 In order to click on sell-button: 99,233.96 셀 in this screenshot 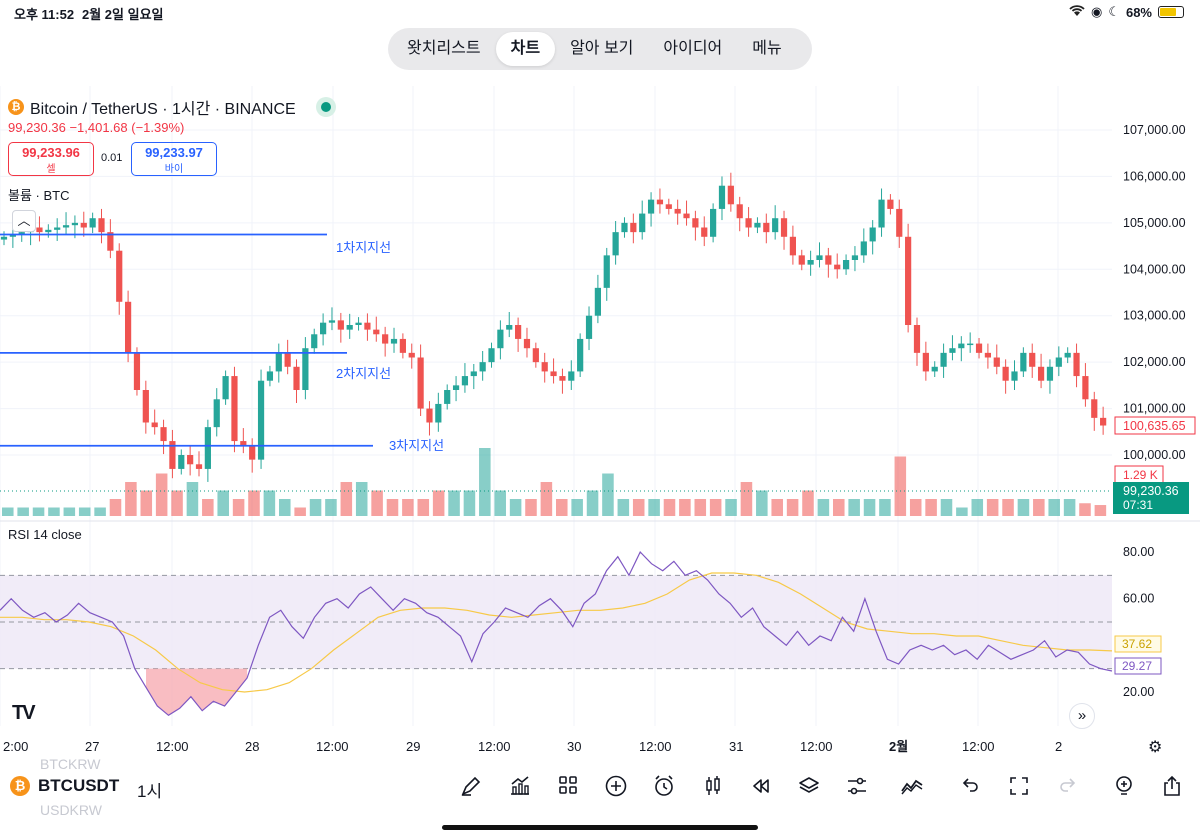, I will do `click(51, 159)`.